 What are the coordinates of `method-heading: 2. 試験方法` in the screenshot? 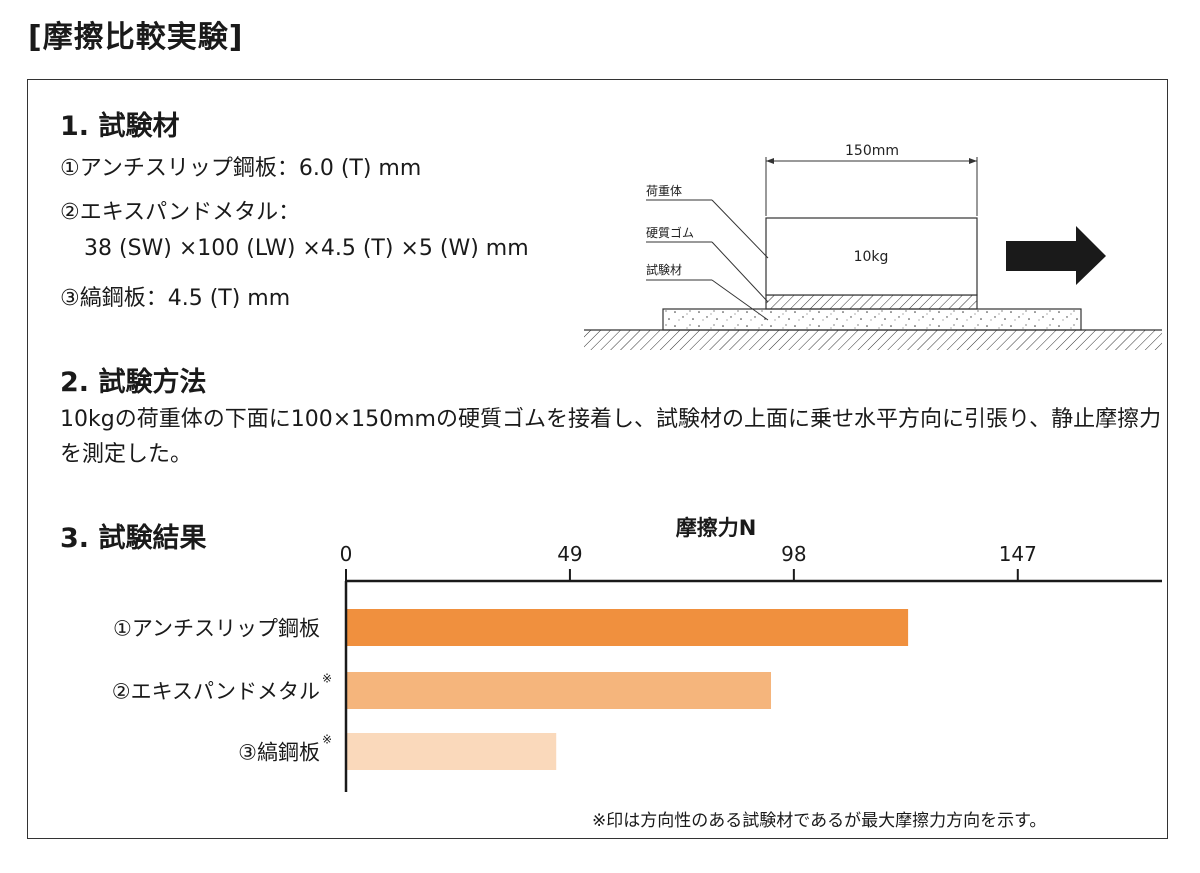 It's located at (133, 382).